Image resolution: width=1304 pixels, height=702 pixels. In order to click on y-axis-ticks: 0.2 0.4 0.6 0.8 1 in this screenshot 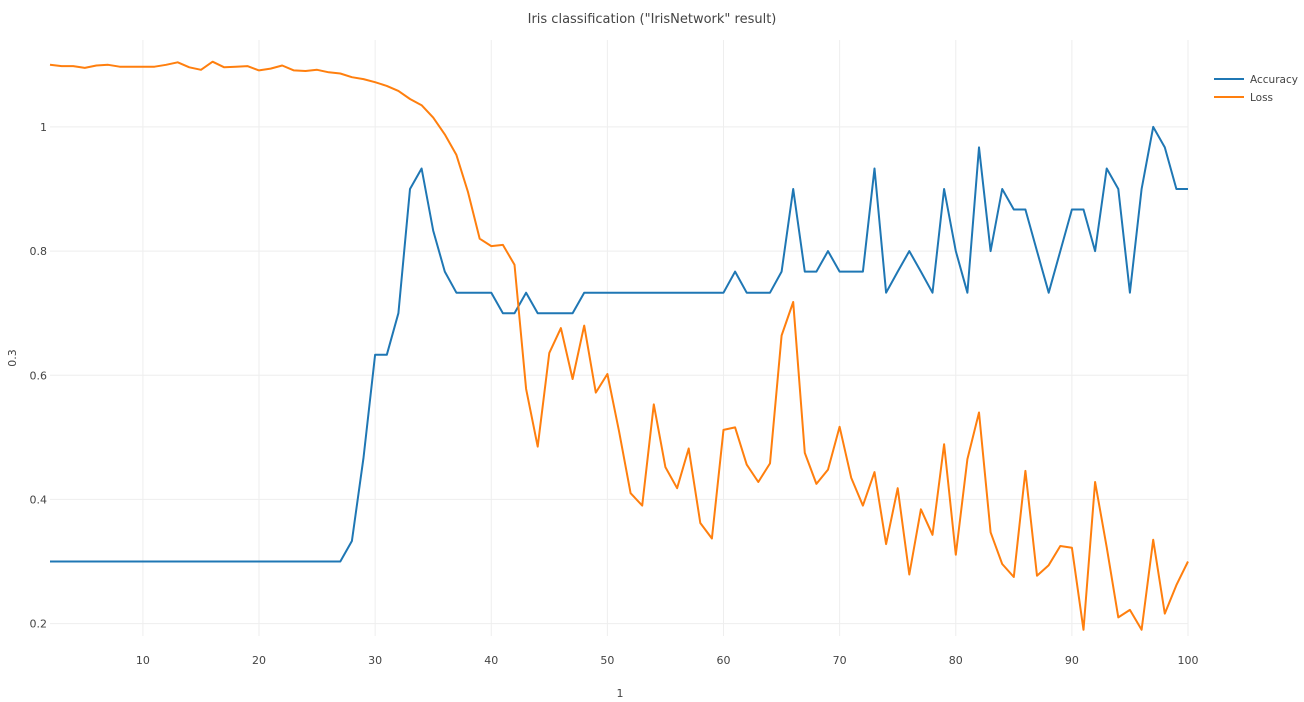, I will do `click(39, 376)`.